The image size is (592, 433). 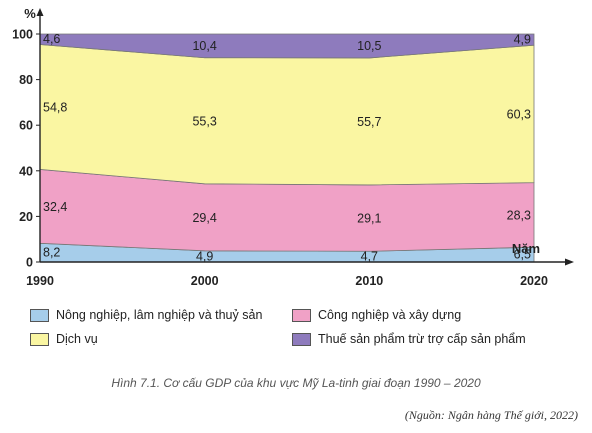 I want to click on area-taxes, so click(x=287, y=46).